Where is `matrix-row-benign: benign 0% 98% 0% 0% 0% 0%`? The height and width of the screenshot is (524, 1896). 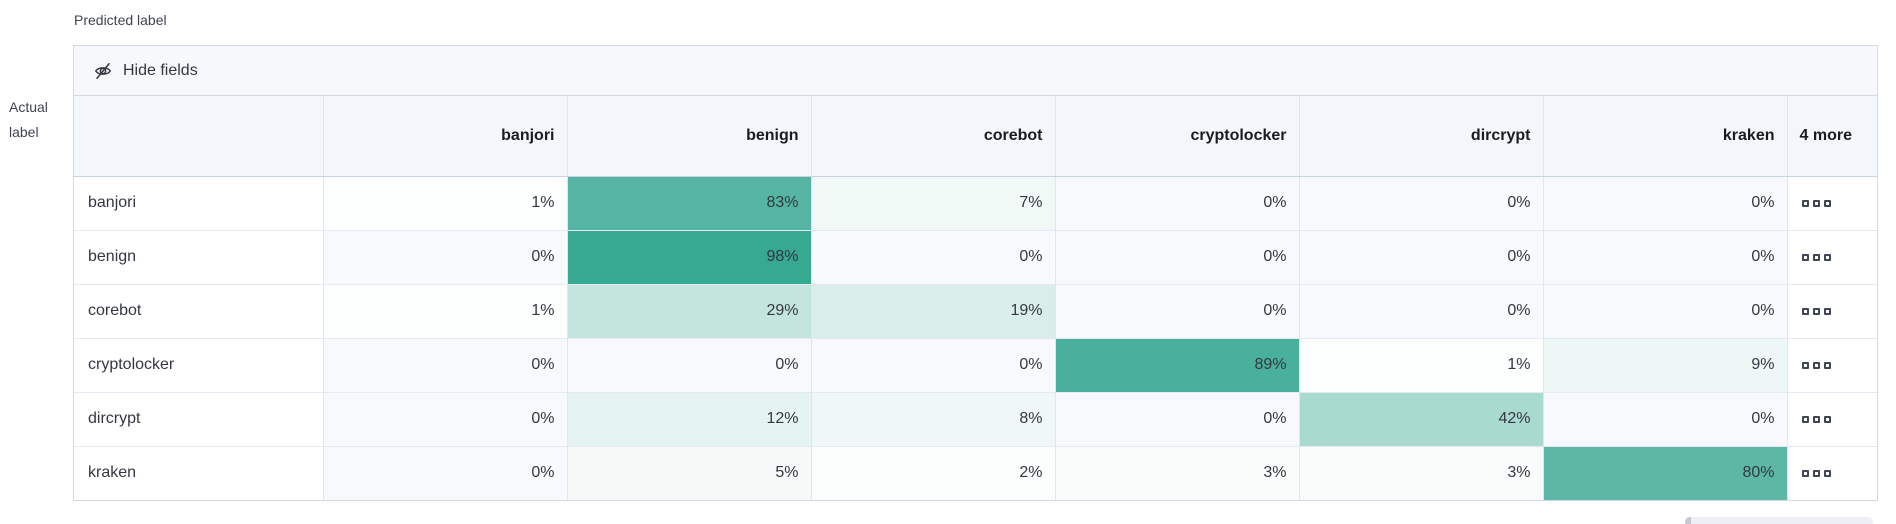 matrix-row-benign: benign 0% 98% 0% 0% 0% 0% is located at coordinates (975, 256).